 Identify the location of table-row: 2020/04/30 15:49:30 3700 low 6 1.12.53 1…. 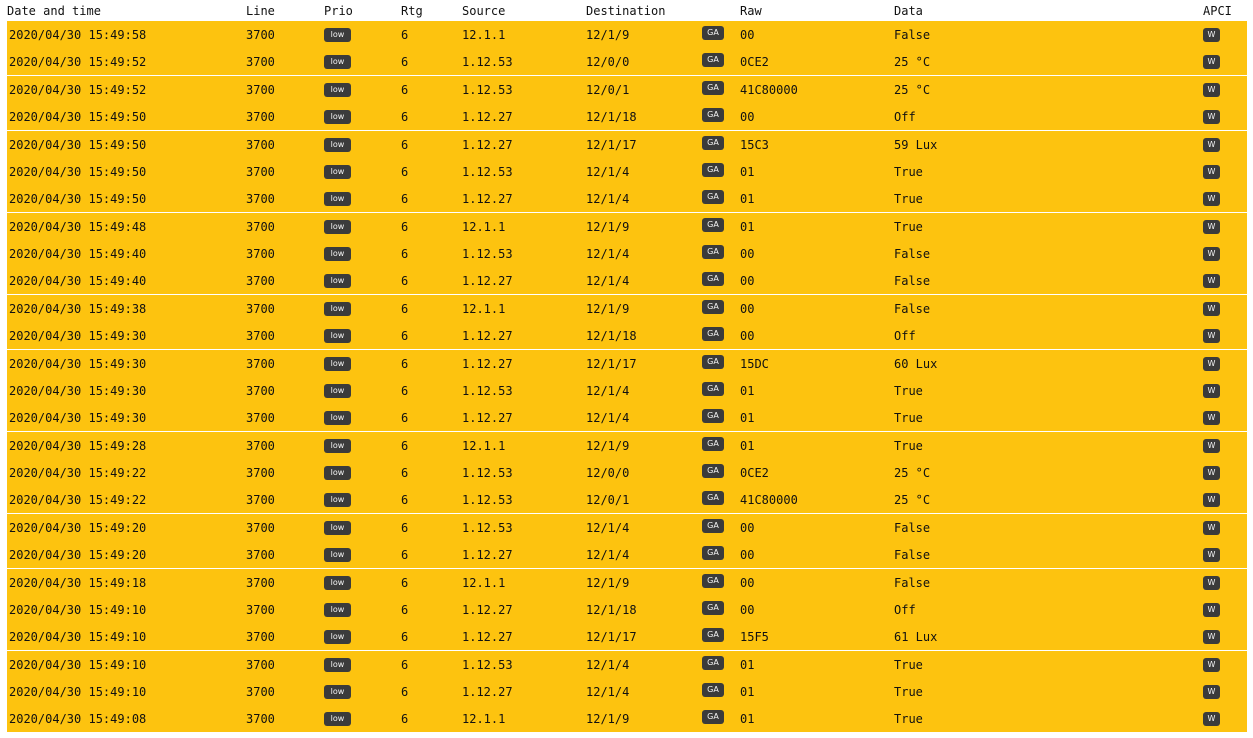
(627, 390).